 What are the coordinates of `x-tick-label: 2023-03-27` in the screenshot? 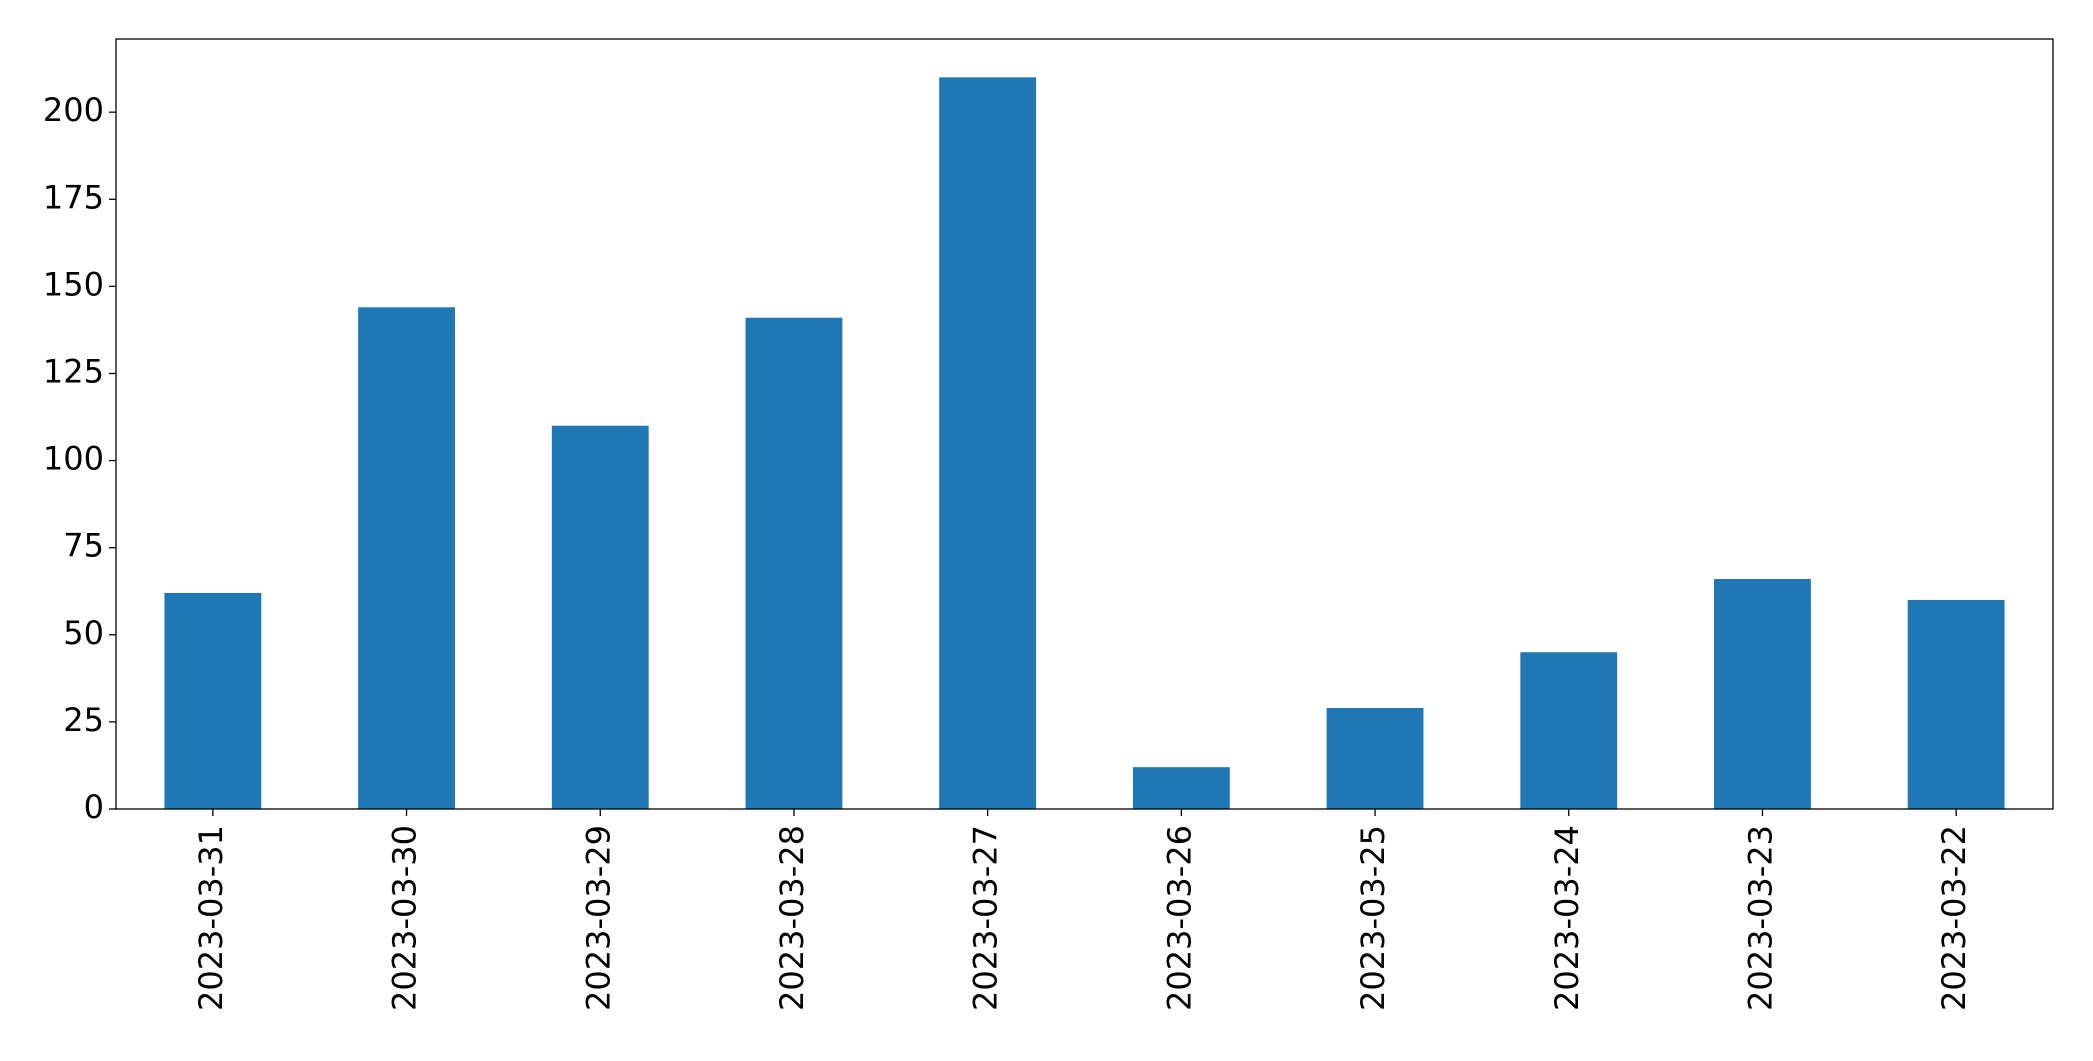 It's located at (986, 918).